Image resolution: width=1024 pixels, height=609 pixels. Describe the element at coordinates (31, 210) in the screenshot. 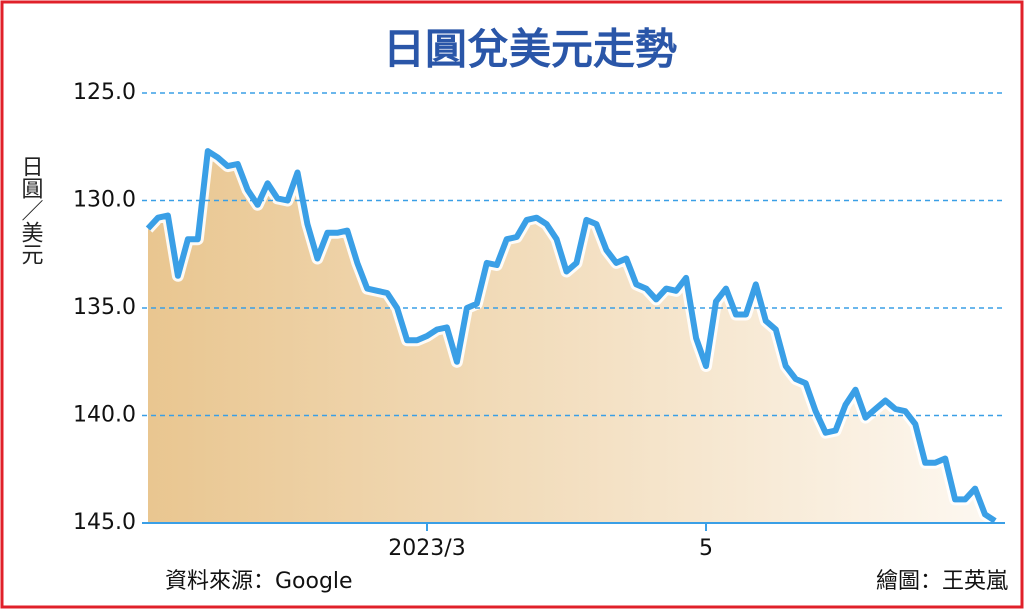

I see `y-axis-label: 日圓／美元` at that location.